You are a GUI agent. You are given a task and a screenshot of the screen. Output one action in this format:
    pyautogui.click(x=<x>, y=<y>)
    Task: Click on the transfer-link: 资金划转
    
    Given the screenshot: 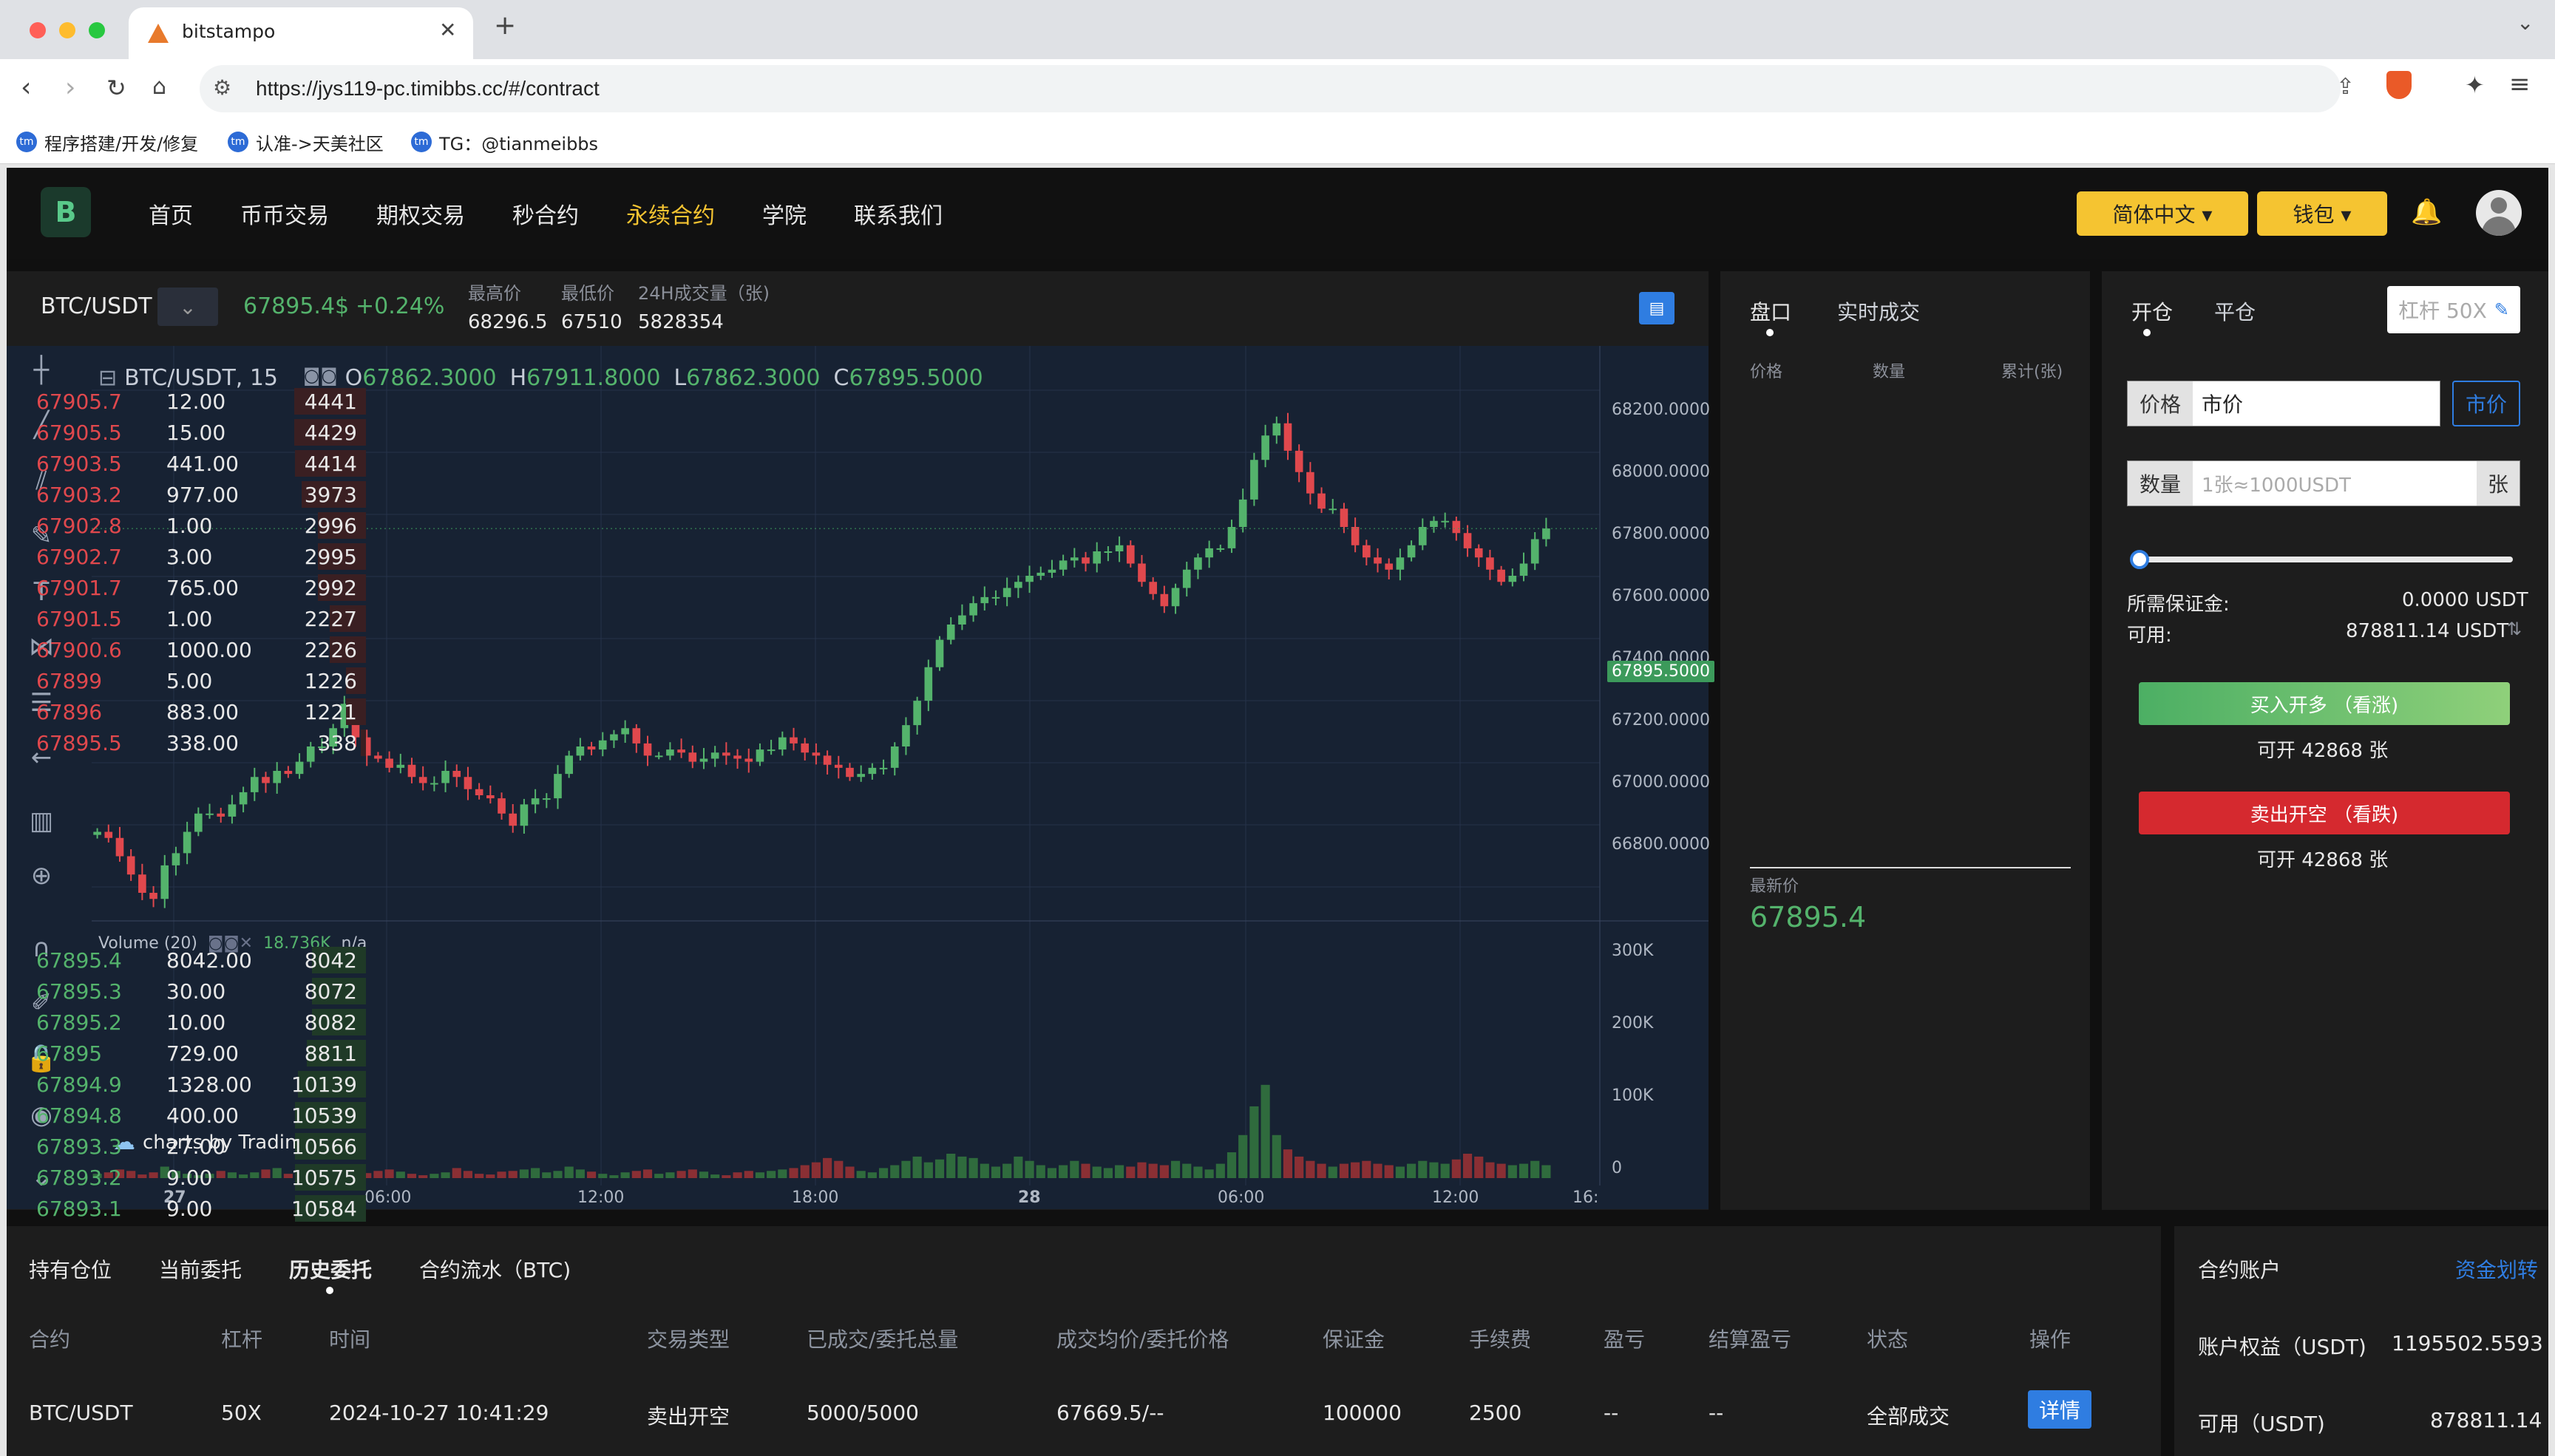 What is the action you would take?
    pyautogui.click(x=2497, y=1270)
    